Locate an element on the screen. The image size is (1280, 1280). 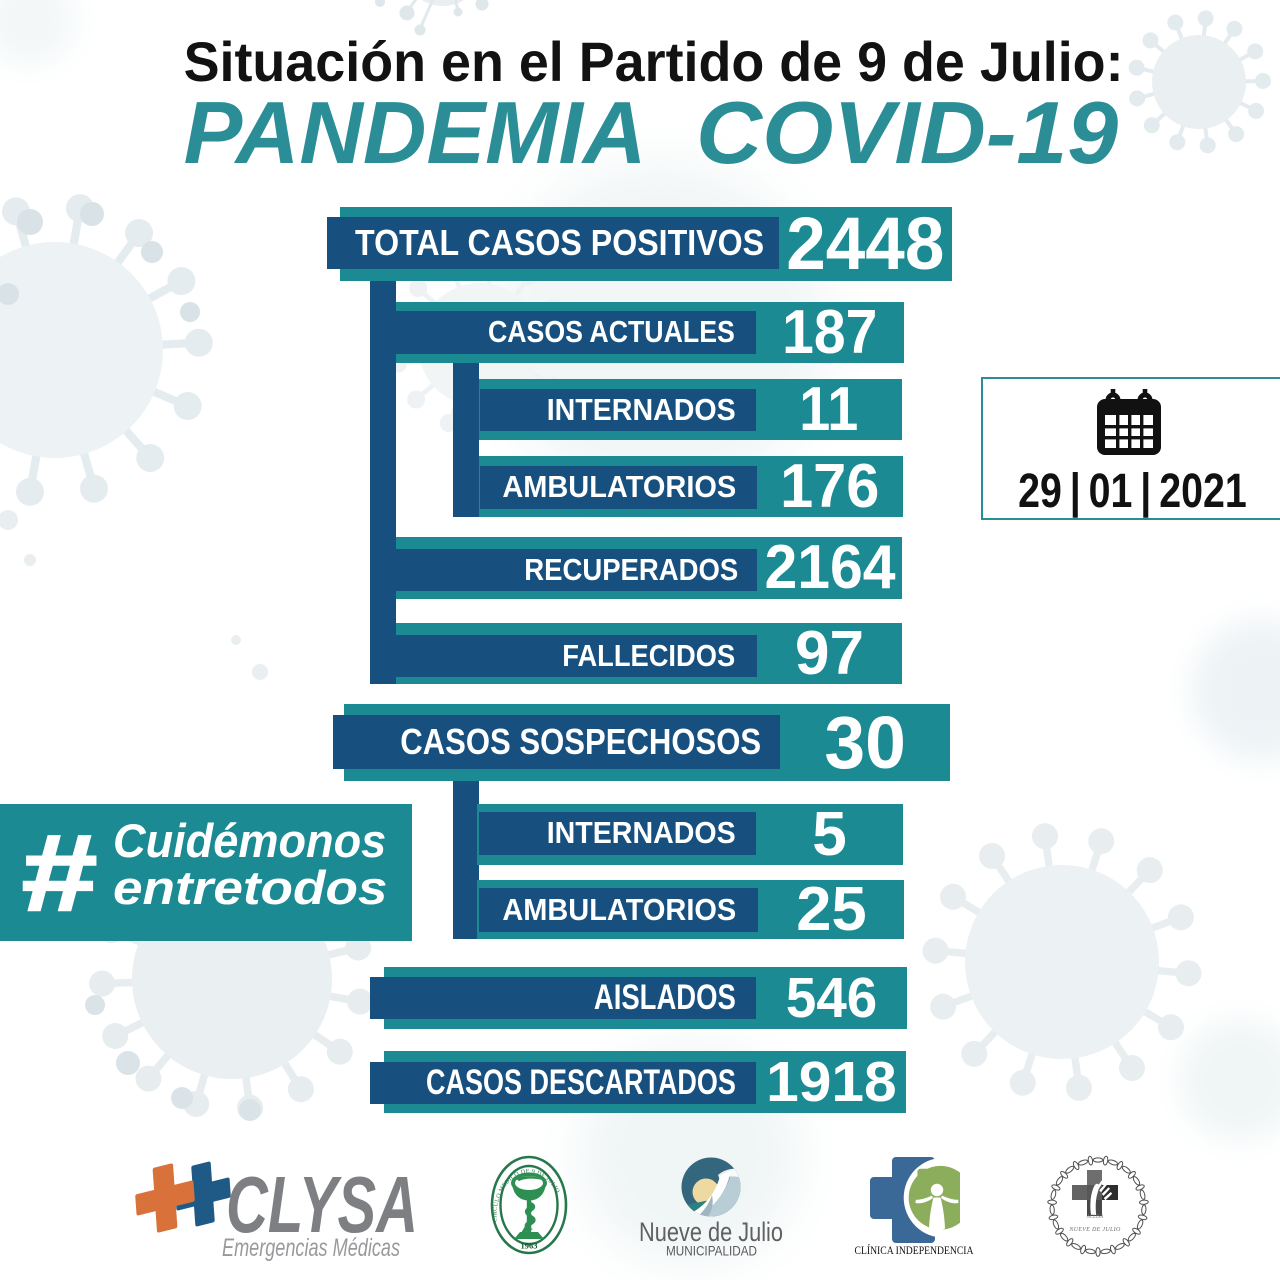
svg-text: MUNICIPALIDAD is located at coordinates (711, 1251).